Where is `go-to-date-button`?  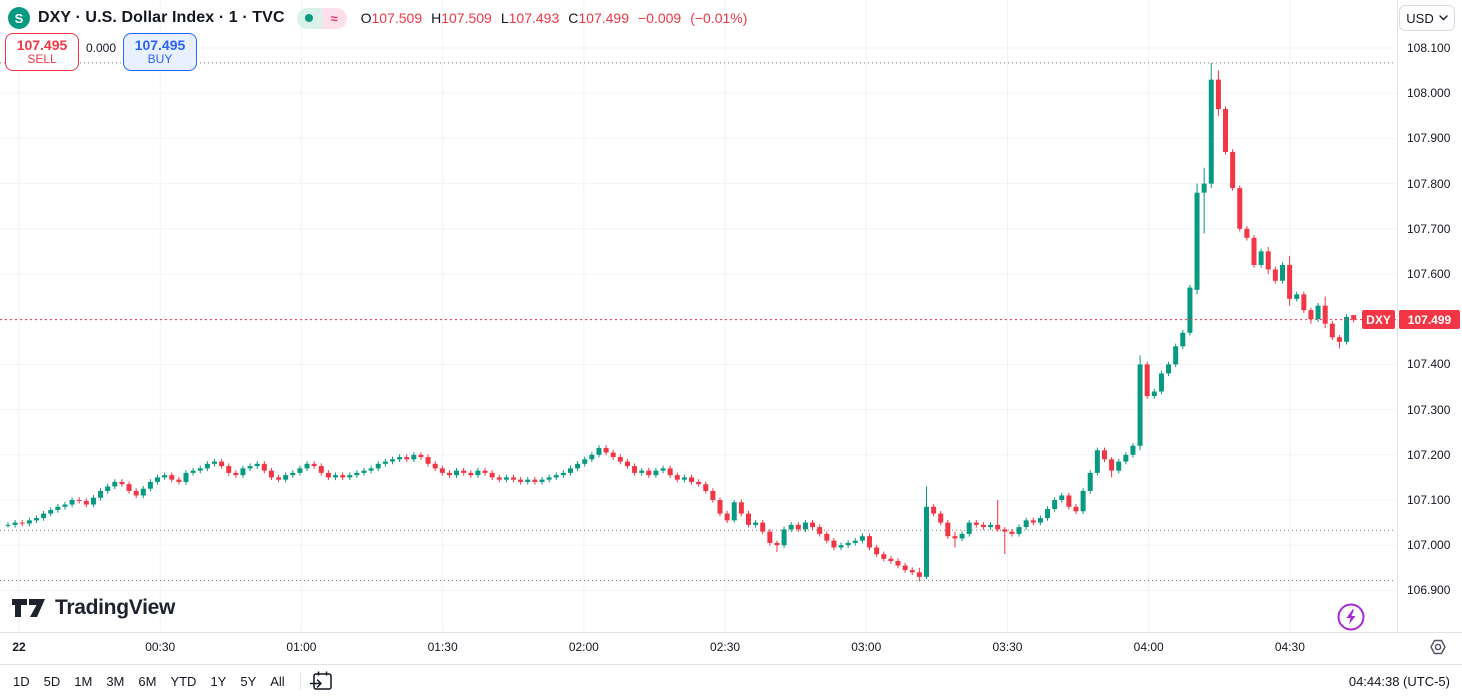 go-to-date-button is located at coordinates (321, 681).